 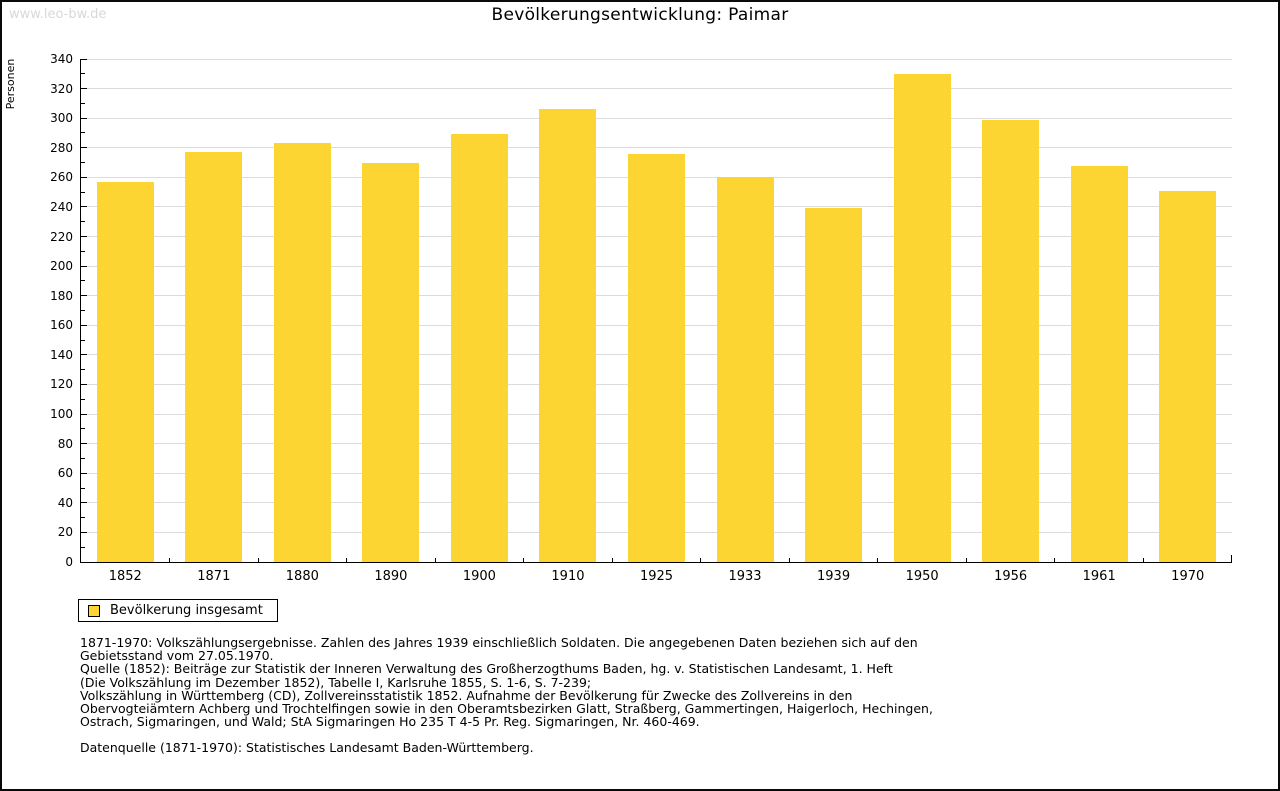 I want to click on y-axis-title: Personen, so click(x=10, y=84).